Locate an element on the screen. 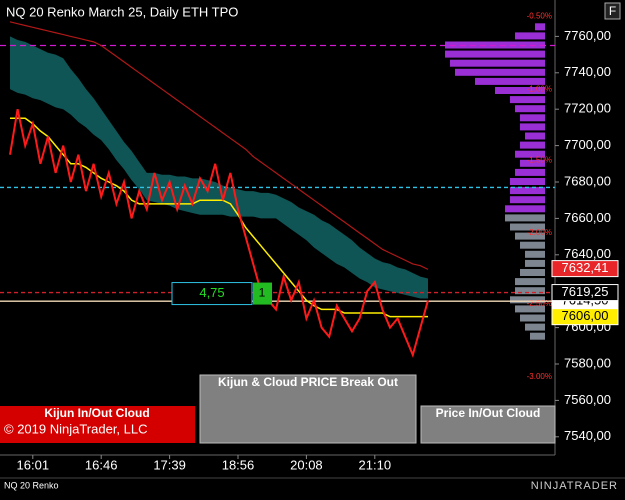 The height and width of the screenshot is (500, 625). x-tick-label: 16:46 is located at coordinates (101, 464).